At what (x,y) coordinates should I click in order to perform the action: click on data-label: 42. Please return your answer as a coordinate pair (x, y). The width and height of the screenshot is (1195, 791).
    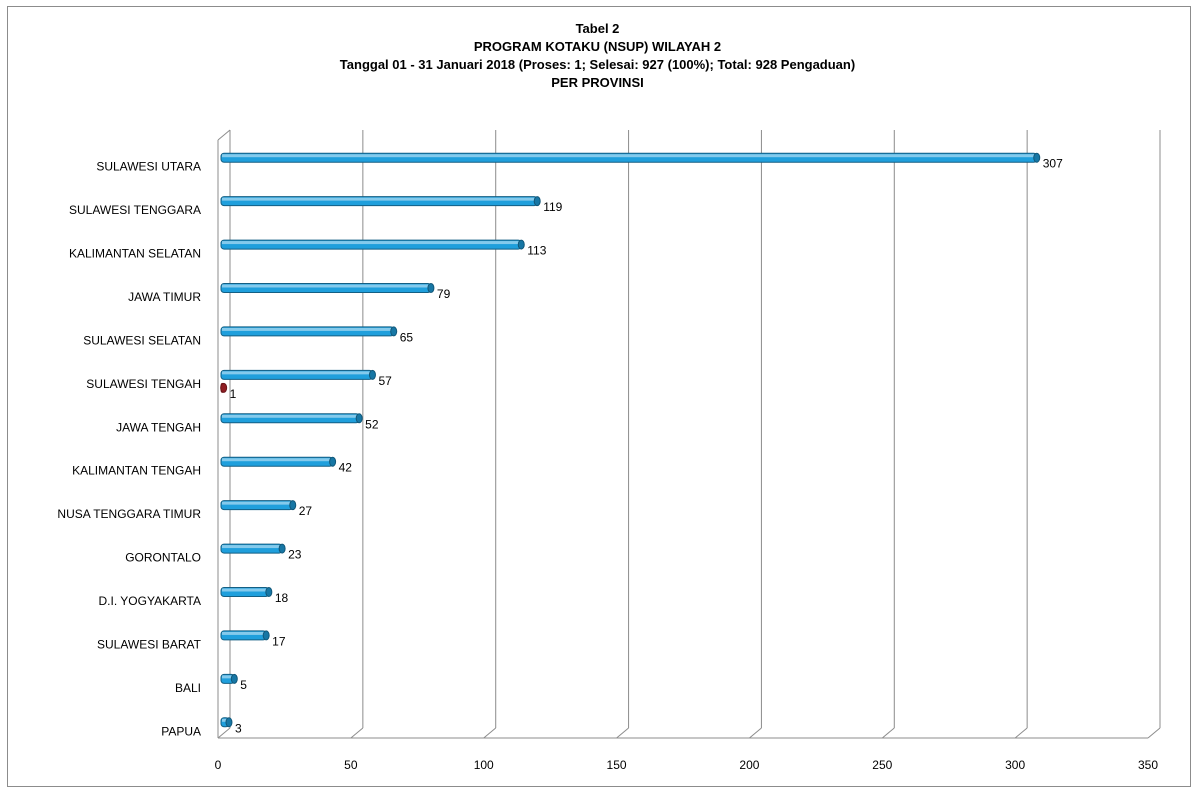
    Looking at the image, I should click on (346, 468).